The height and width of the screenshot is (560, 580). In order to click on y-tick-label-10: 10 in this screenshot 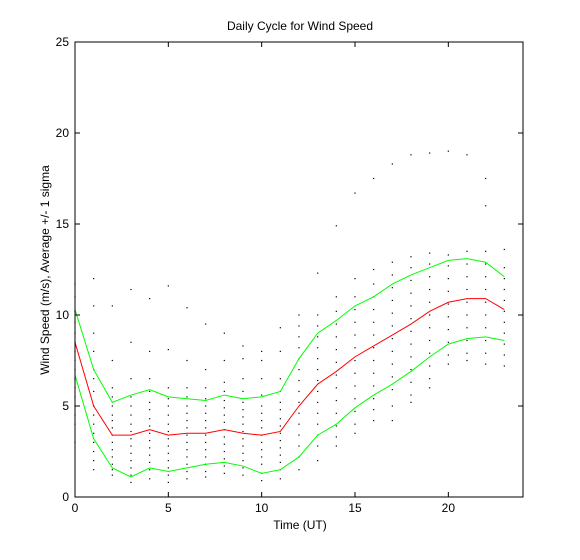, I will do `click(63, 315)`.